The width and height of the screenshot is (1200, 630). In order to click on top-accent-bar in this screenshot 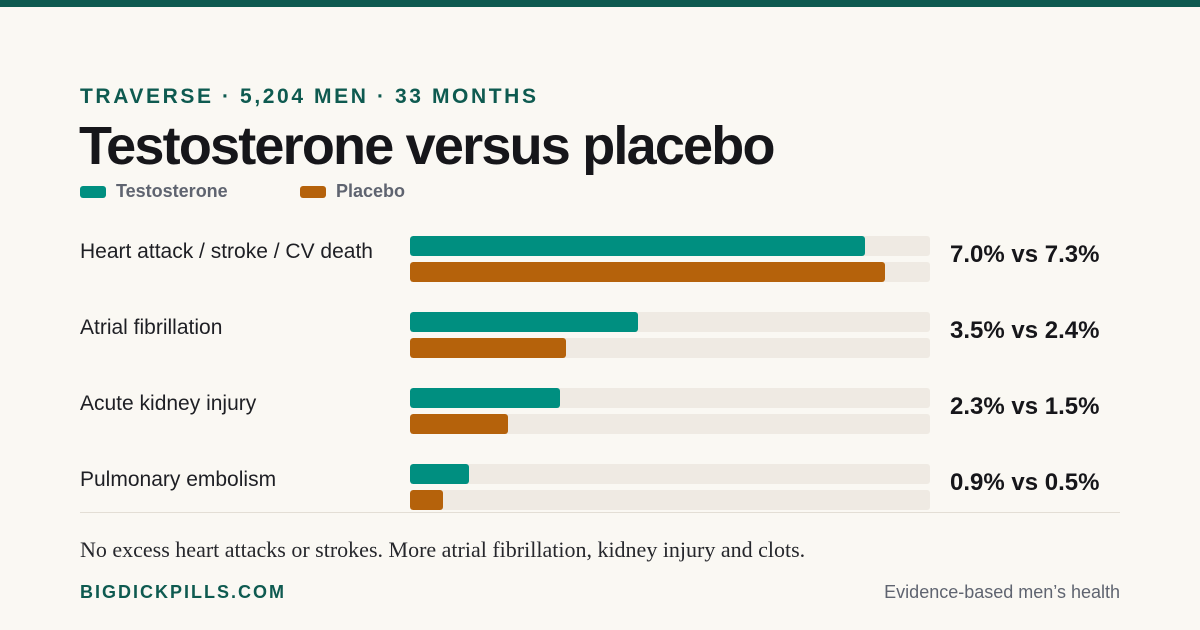, I will do `click(600, 3)`.